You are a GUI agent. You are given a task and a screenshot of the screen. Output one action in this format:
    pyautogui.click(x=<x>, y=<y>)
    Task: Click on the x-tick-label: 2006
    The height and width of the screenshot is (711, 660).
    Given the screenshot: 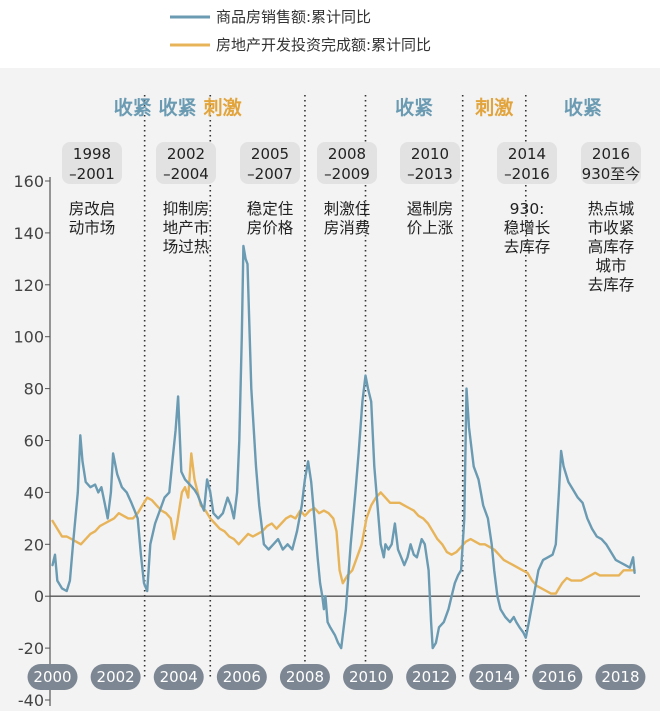 What is the action you would take?
    pyautogui.click(x=242, y=677)
    